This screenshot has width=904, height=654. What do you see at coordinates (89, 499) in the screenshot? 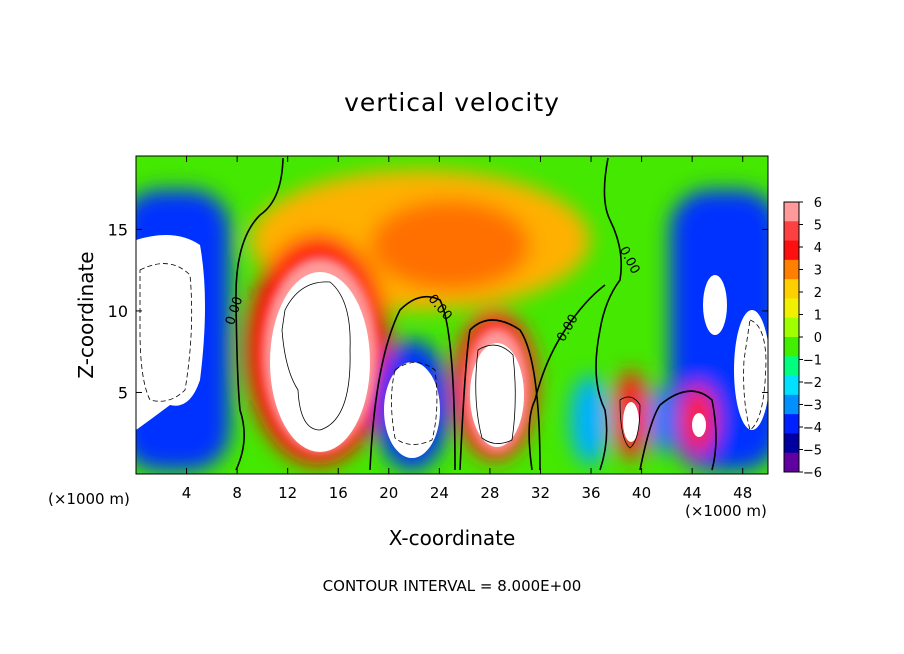
I see `x-unit-label-left: (×1000 m)` at bounding box center [89, 499].